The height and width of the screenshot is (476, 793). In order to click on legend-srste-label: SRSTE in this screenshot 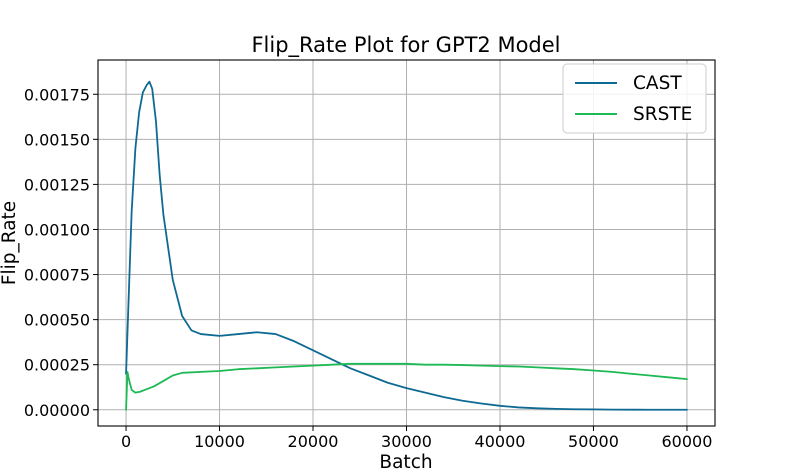, I will do `click(662, 114)`.